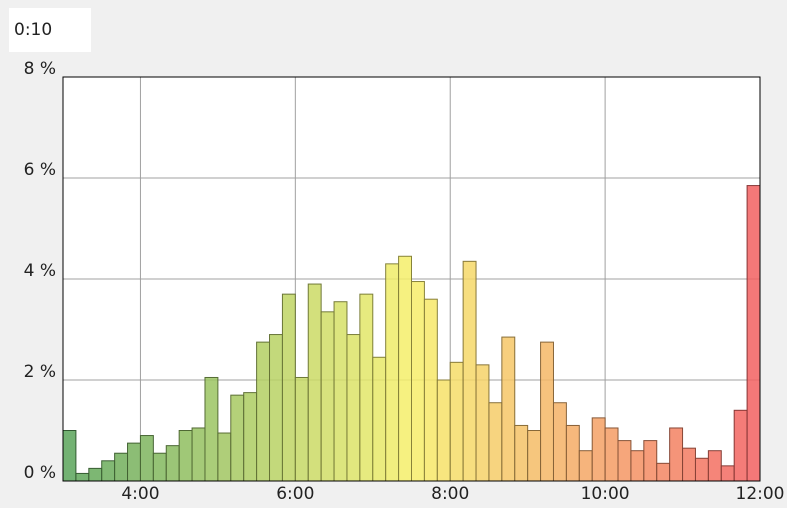 The image size is (787, 508). I want to click on y-tick-label: 2 %, so click(40, 372).